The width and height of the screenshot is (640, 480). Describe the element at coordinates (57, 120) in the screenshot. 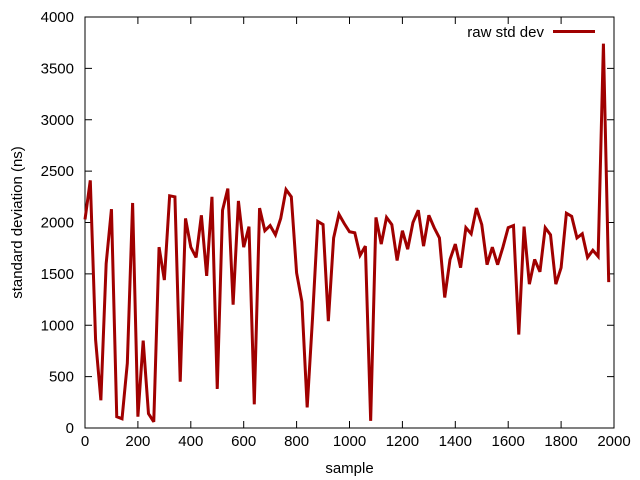

I see `y-tick-label: 3000` at that location.